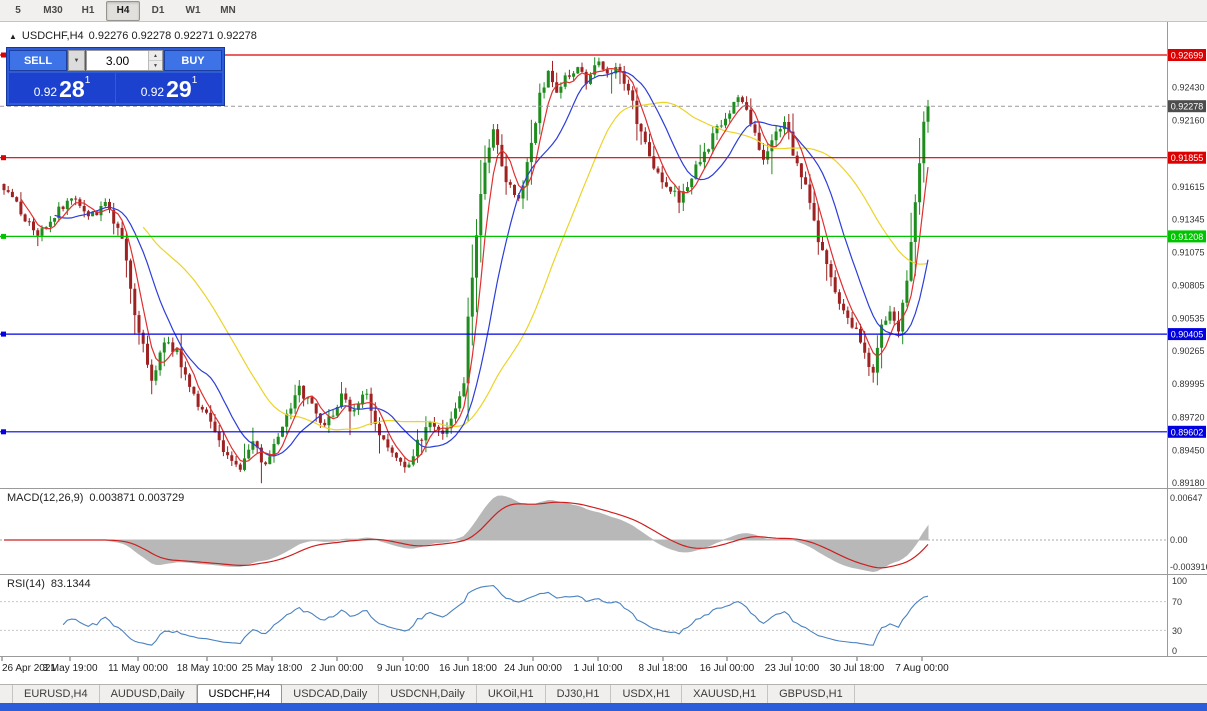 The height and width of the screenshot is (711, 1207). I want to click on macd-signal-line, so click(466, 535).